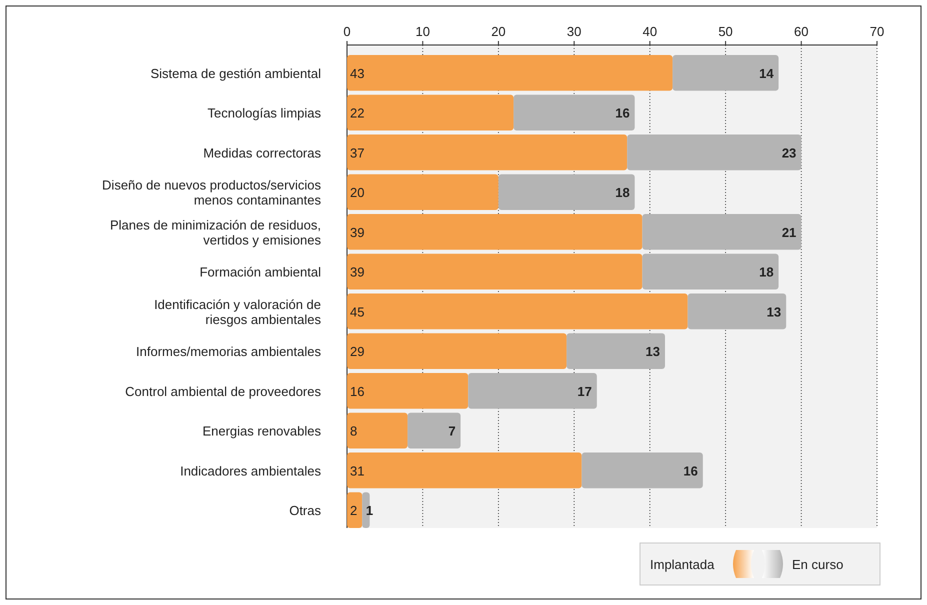 The width and height of the screenshot is (927, 605). What do you see at coordinates (357, 192) in the screenshot?
I see `data-label: 20` at bounding box center [357, 192].